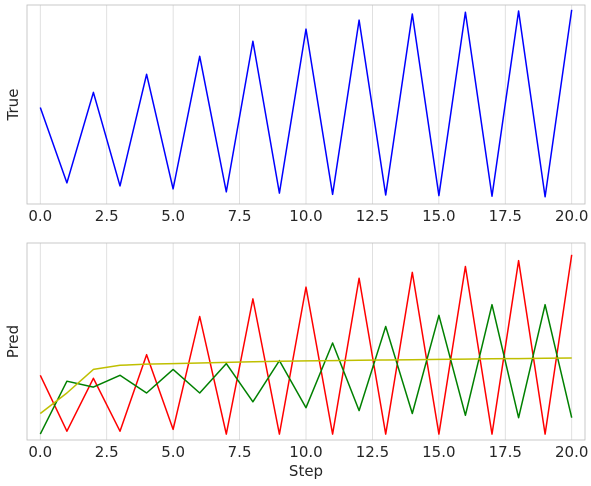  I want to click on y-axis-label: Pred, so click(13, 341).